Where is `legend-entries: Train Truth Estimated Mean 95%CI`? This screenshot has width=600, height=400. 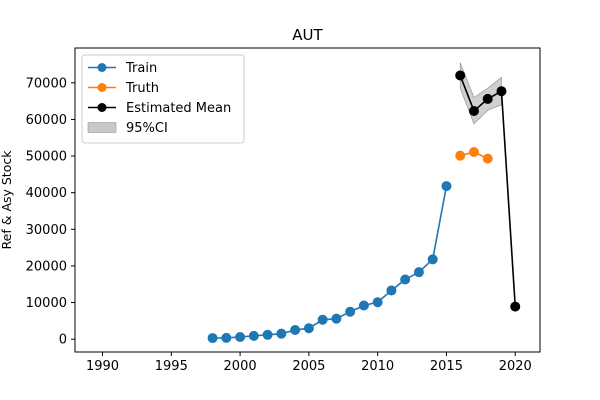
legend-entries: Train Truth Estimated Mean 95%CI is located at coordinates (159, 98).